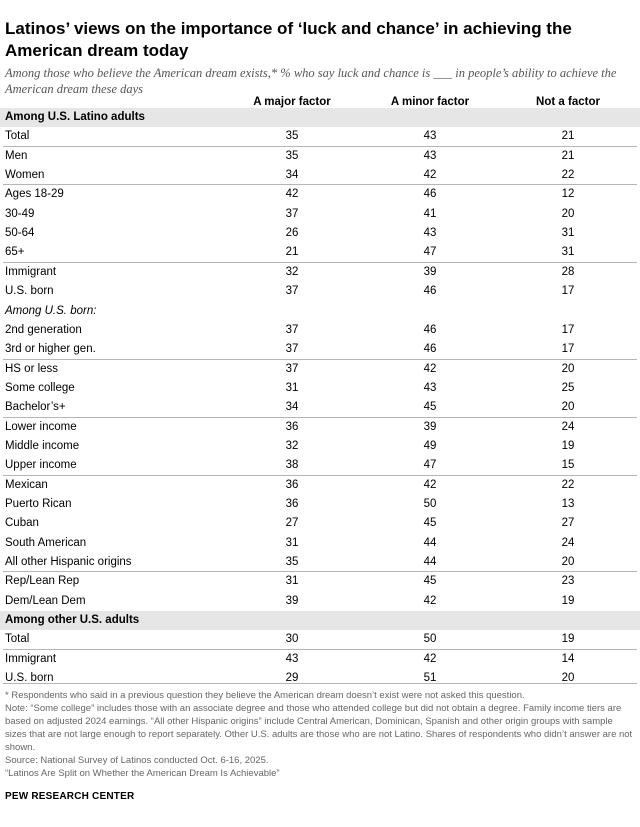 This screenshot has width=640, height=827. Describe the element at coordinates (320, 504) in the screenshot. I see `table-row: Puerto Rican 36 50 13` at that location.